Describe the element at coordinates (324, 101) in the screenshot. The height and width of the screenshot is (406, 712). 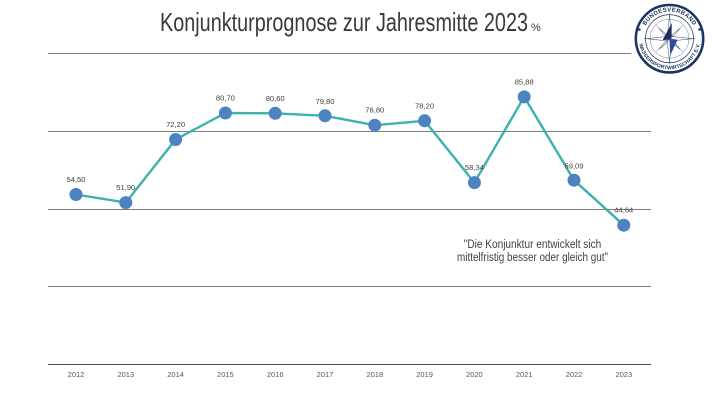
I see `svg-text: 79,80` at that location.